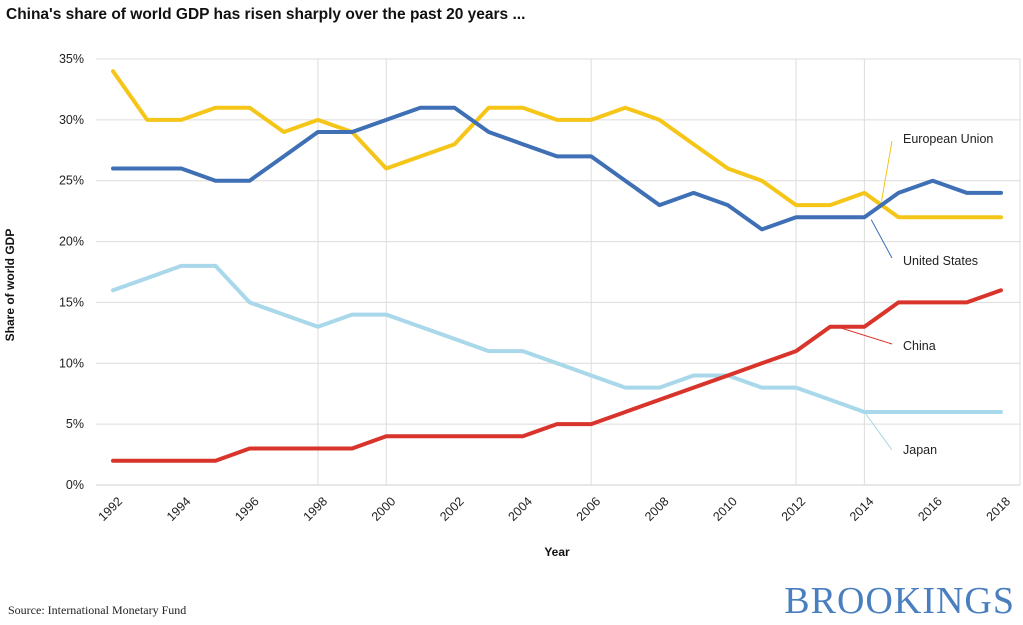  I want to click on x-axis-label: Year, so click(557, 552).